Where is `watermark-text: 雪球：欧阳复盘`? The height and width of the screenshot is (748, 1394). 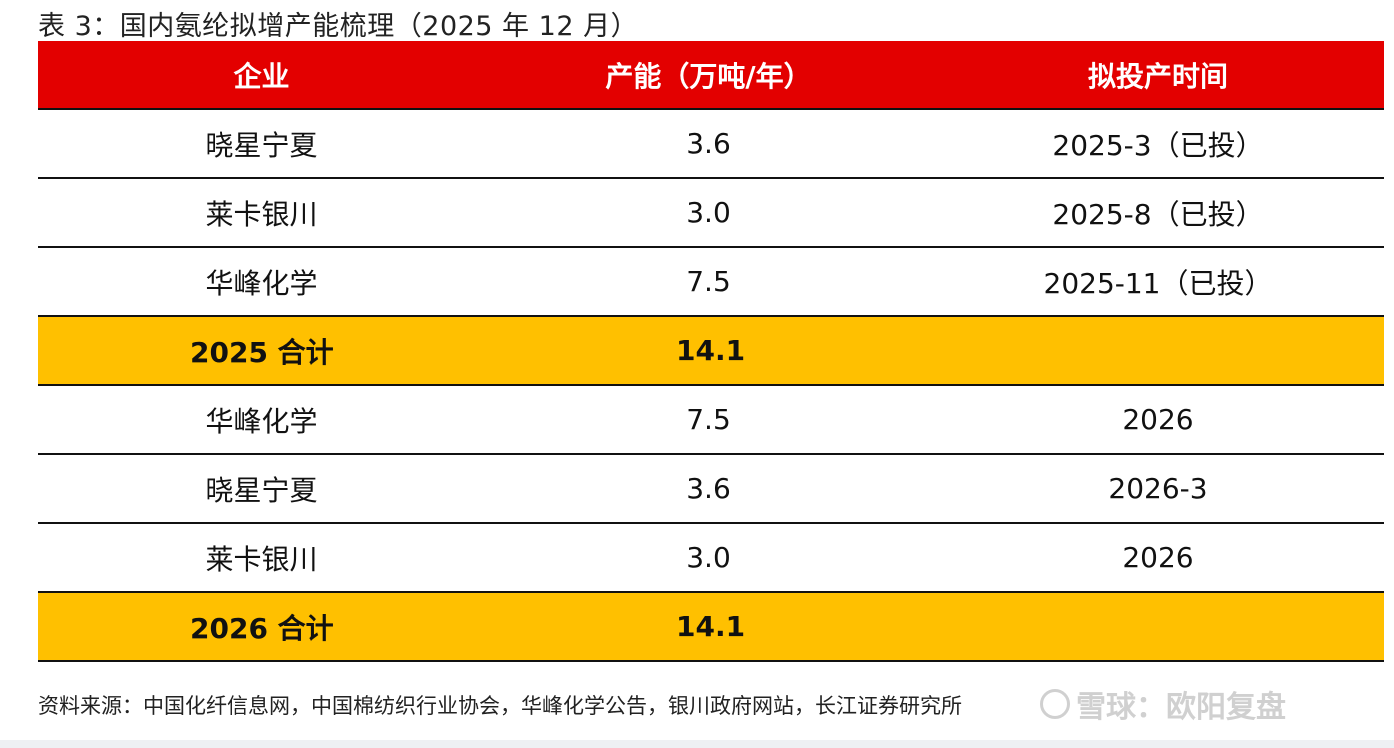 watermark-text: 雪球：欧阳复盘 is located at coordinates (1181, 707).